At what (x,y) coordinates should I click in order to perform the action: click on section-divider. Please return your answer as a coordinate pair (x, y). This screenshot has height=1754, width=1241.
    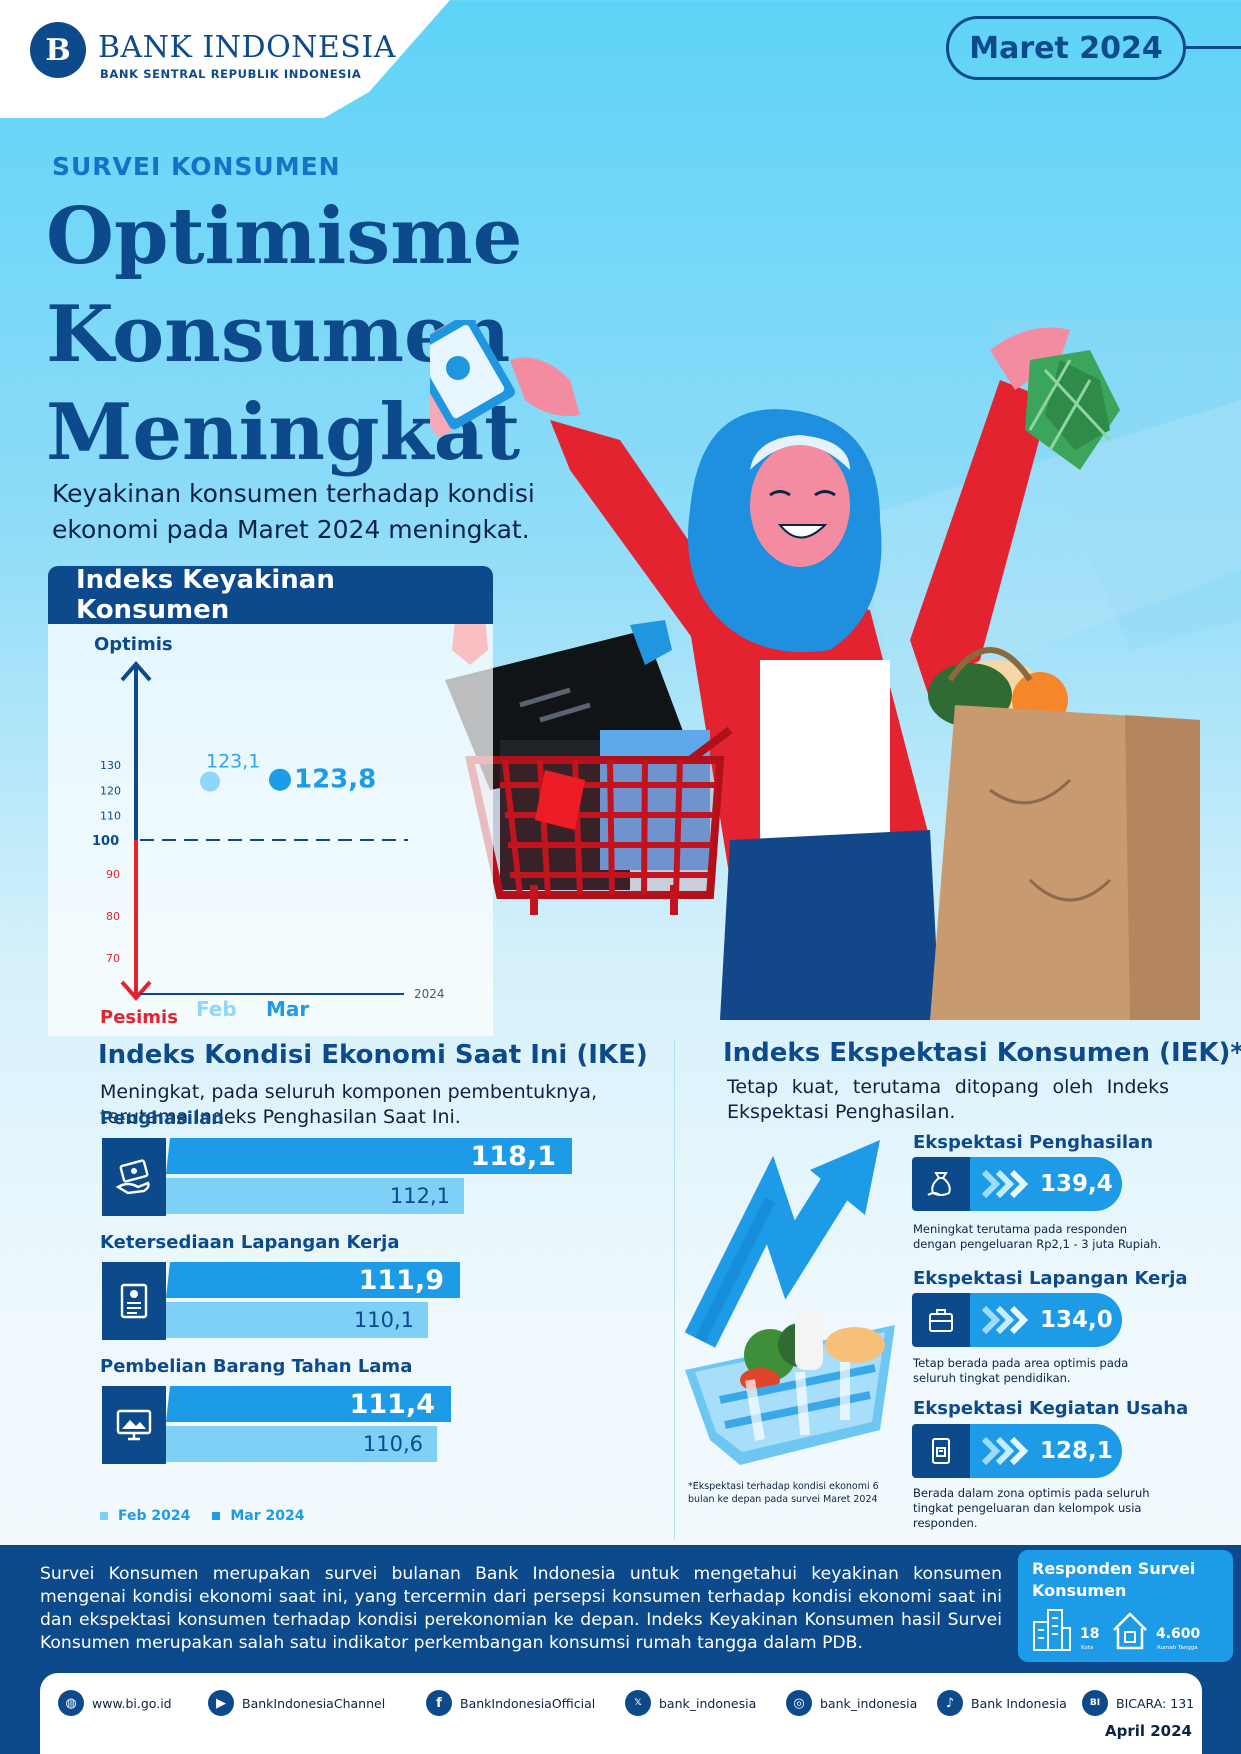
    Looking at the image, I should click on (674, 1290).